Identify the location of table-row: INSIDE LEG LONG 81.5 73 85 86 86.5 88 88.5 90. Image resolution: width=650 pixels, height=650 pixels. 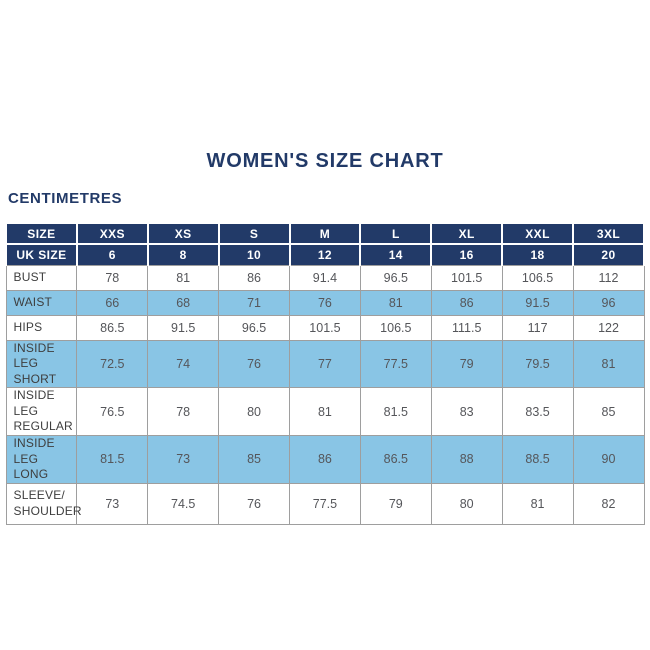
(325, 459).